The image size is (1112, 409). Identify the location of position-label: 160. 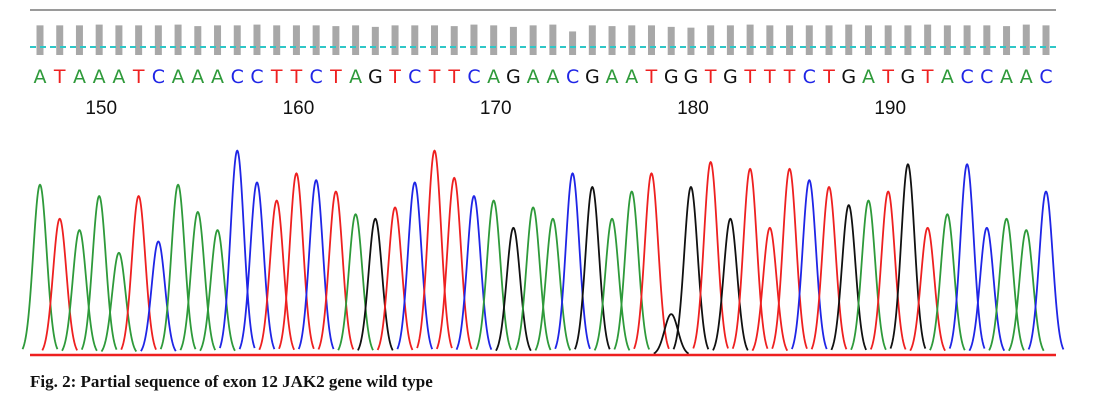
(299, 108).